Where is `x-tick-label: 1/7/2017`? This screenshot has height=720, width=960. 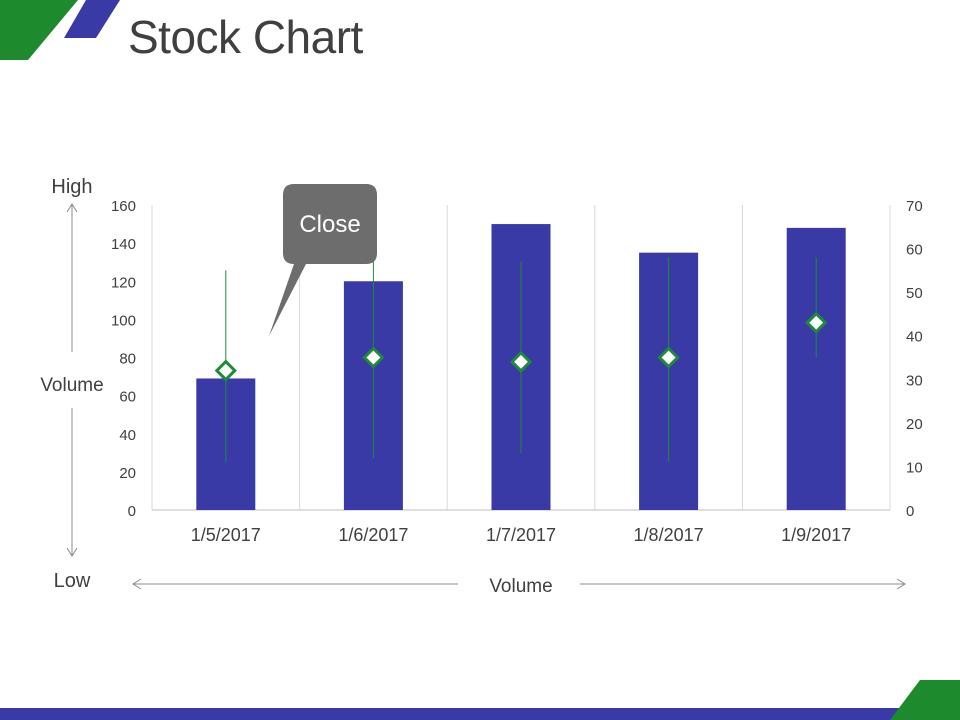 x-tick-label: 1/7/2017 is located at coordinates (521, 535).